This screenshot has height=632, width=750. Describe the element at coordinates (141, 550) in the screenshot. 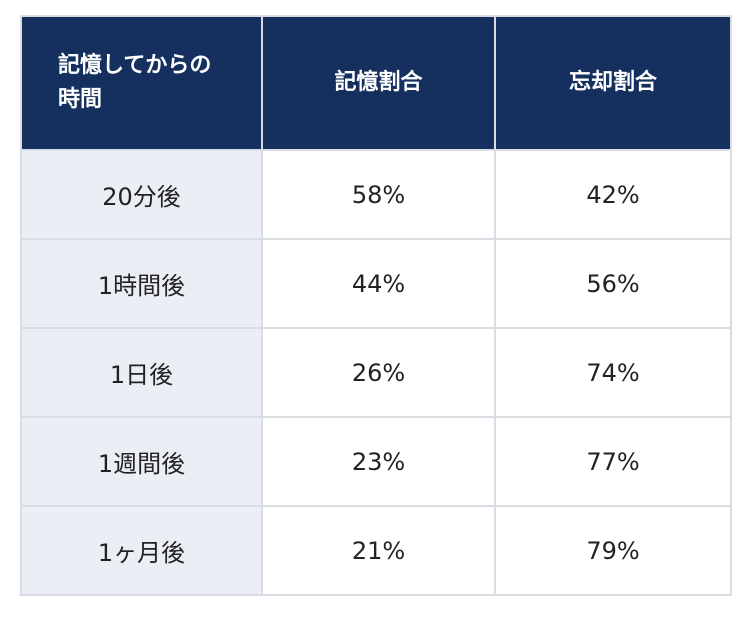

I see `row-time-cell: 1ヶ月後` at that location.